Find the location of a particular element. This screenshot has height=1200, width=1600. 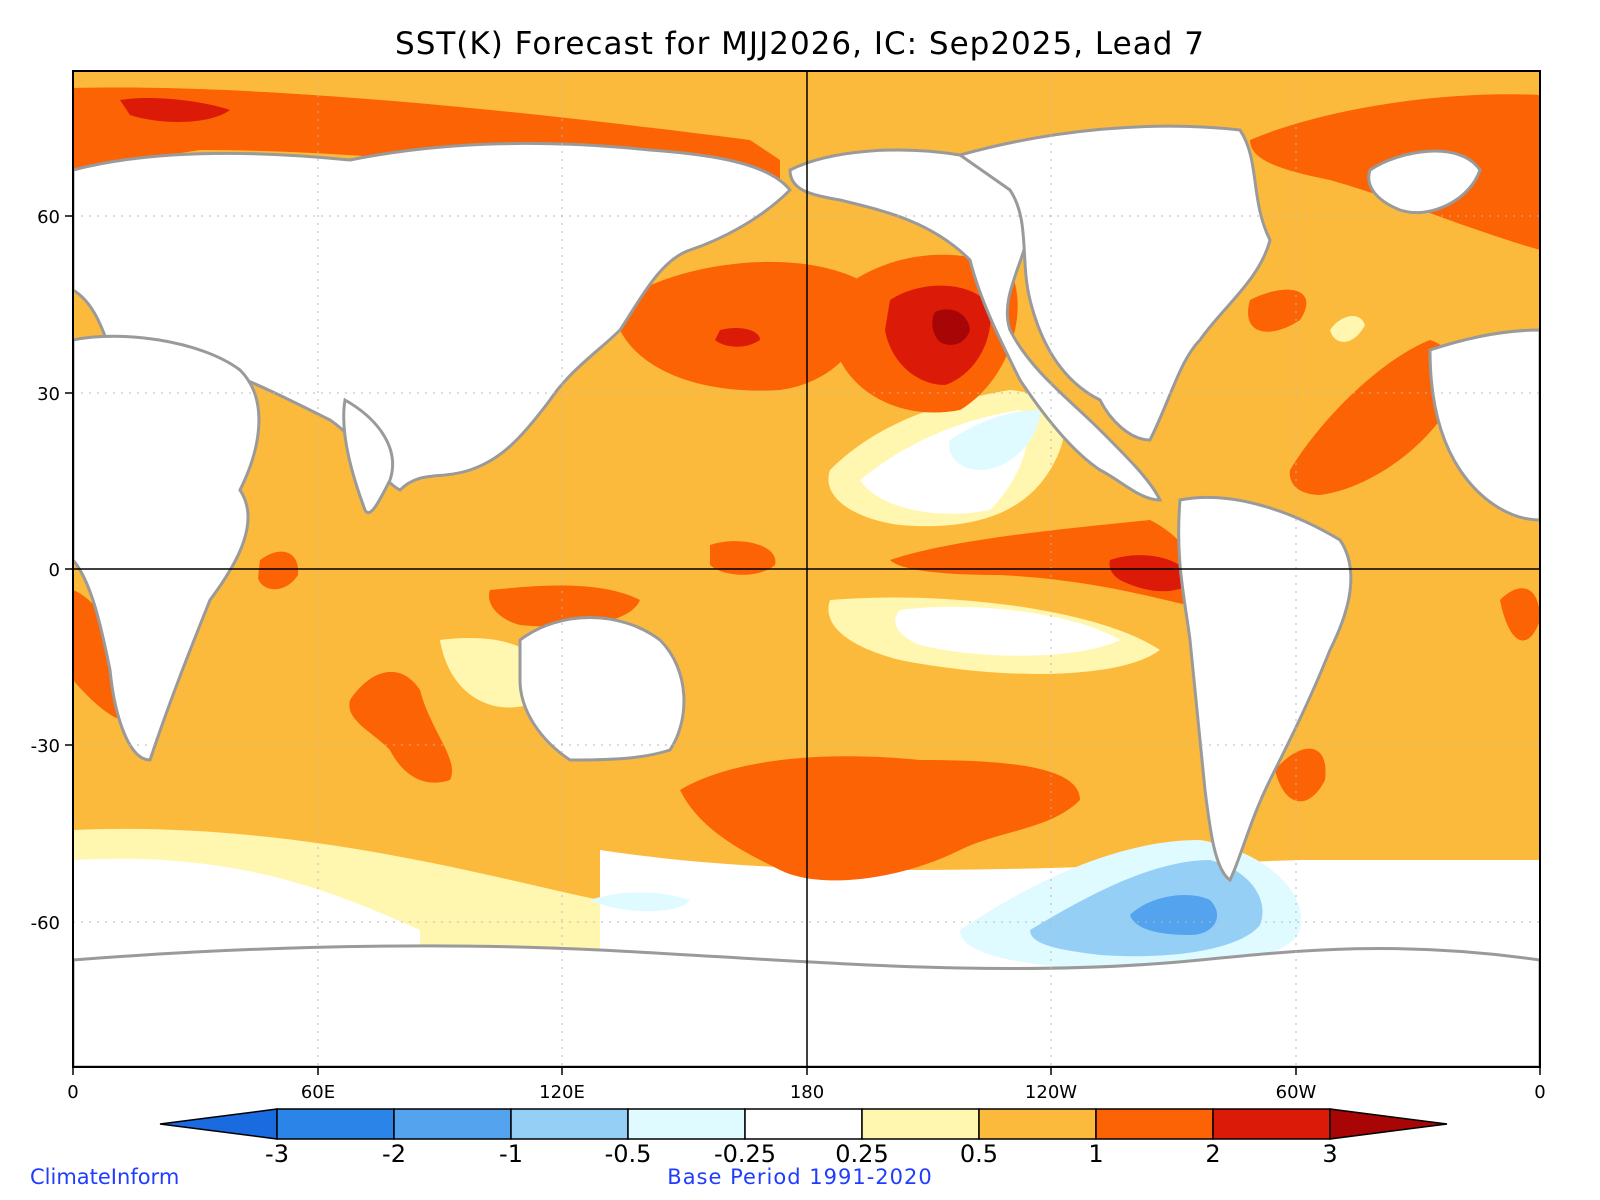

gulf-stream-warm is located at coordinates (1277, 310).